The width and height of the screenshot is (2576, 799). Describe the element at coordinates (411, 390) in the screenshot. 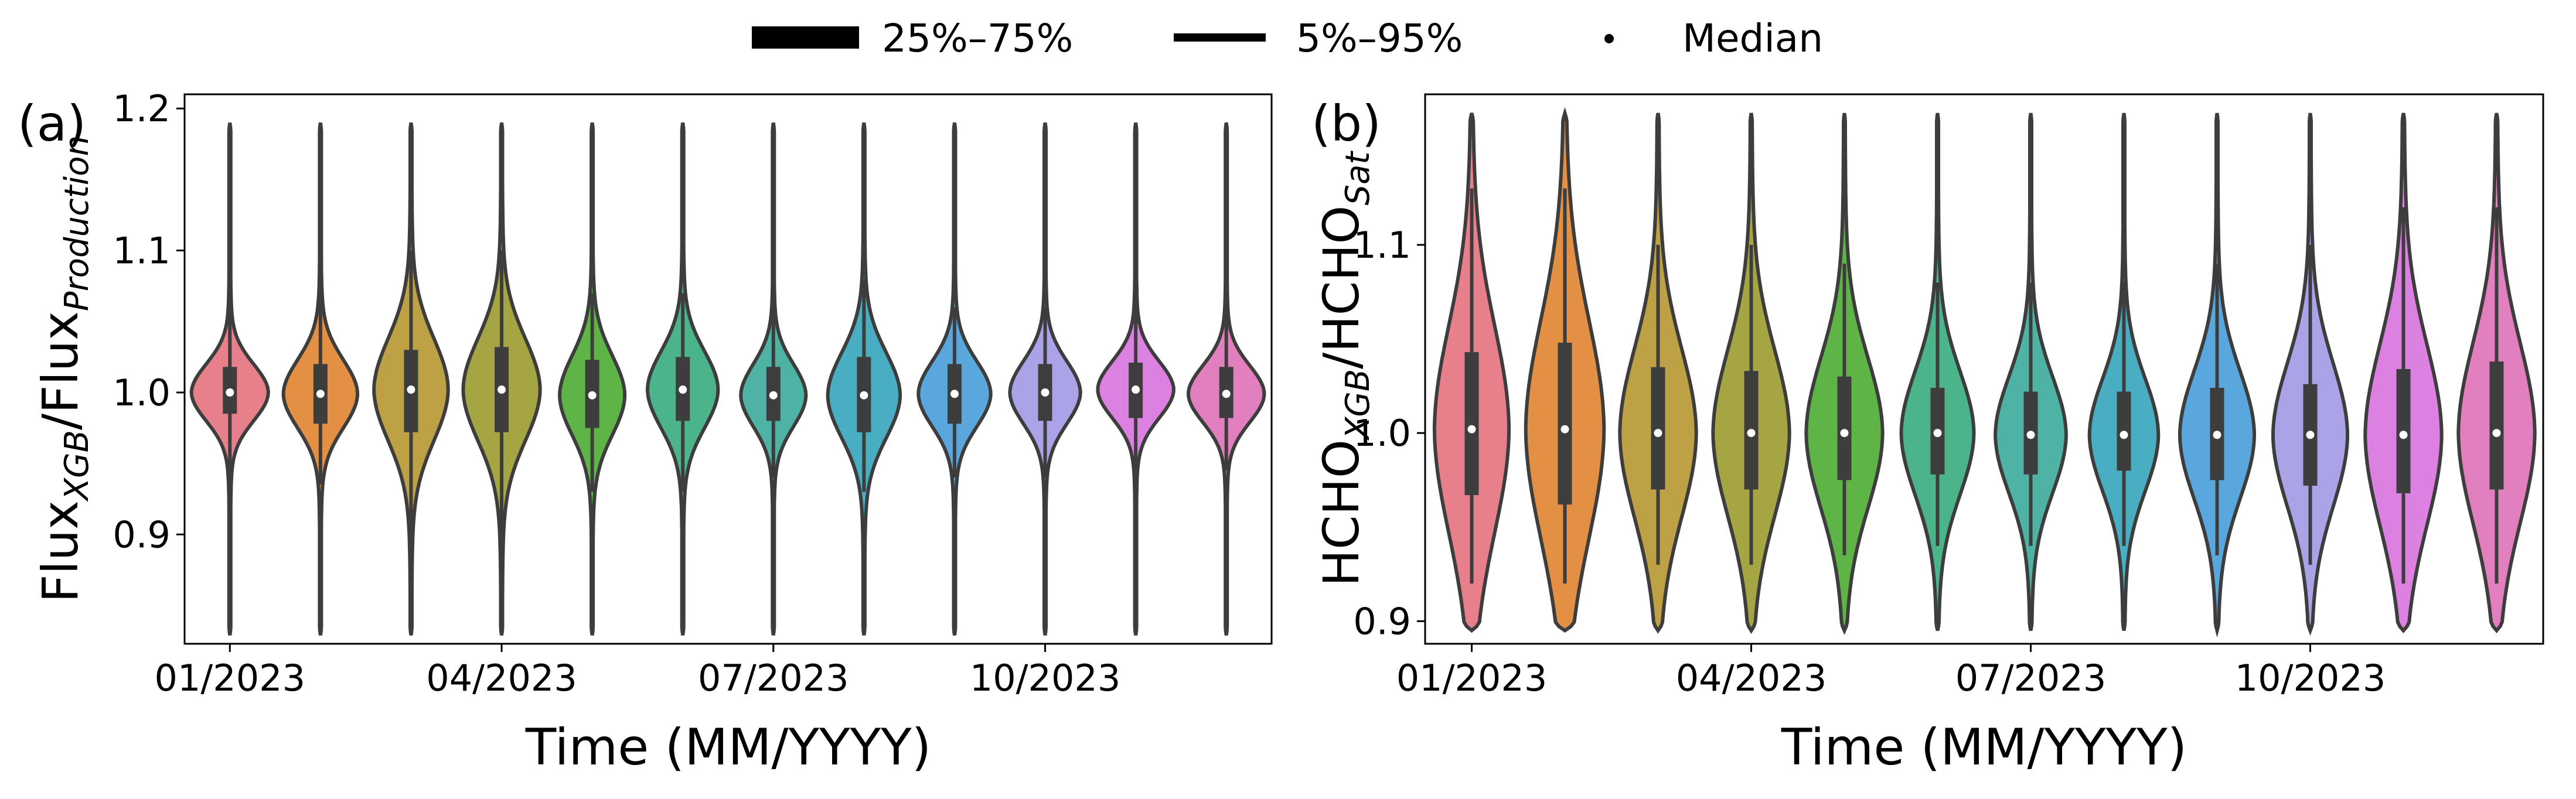

I see `median-dot-a-03-2023` at that location.